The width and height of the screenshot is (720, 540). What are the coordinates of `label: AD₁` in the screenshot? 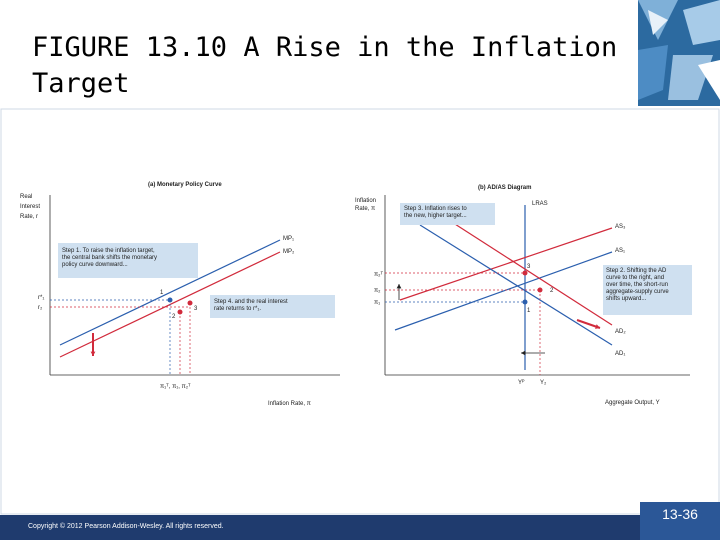 It's located at (620, 354).